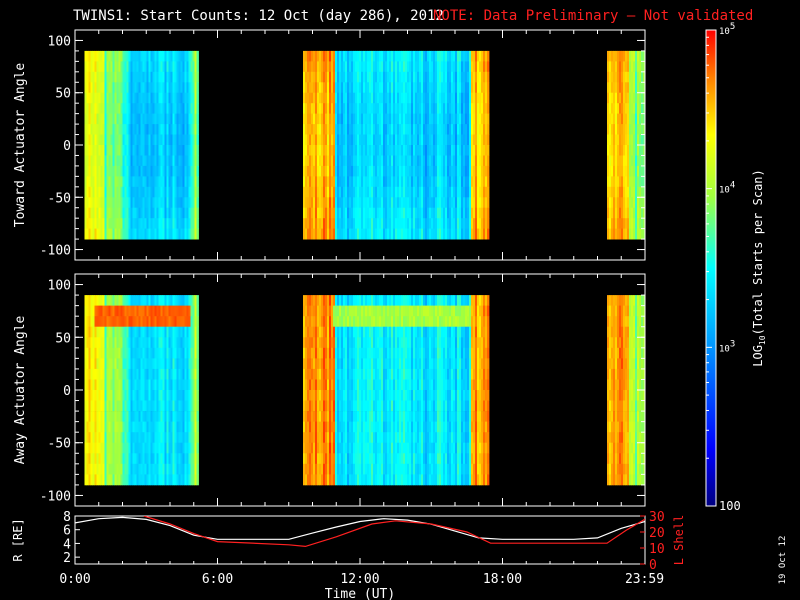 The height and width of the screenshot is (600, 800). Describe the element at coordinates (711, 268) in the screenshot. I see `colorbar-gradient` at that location.